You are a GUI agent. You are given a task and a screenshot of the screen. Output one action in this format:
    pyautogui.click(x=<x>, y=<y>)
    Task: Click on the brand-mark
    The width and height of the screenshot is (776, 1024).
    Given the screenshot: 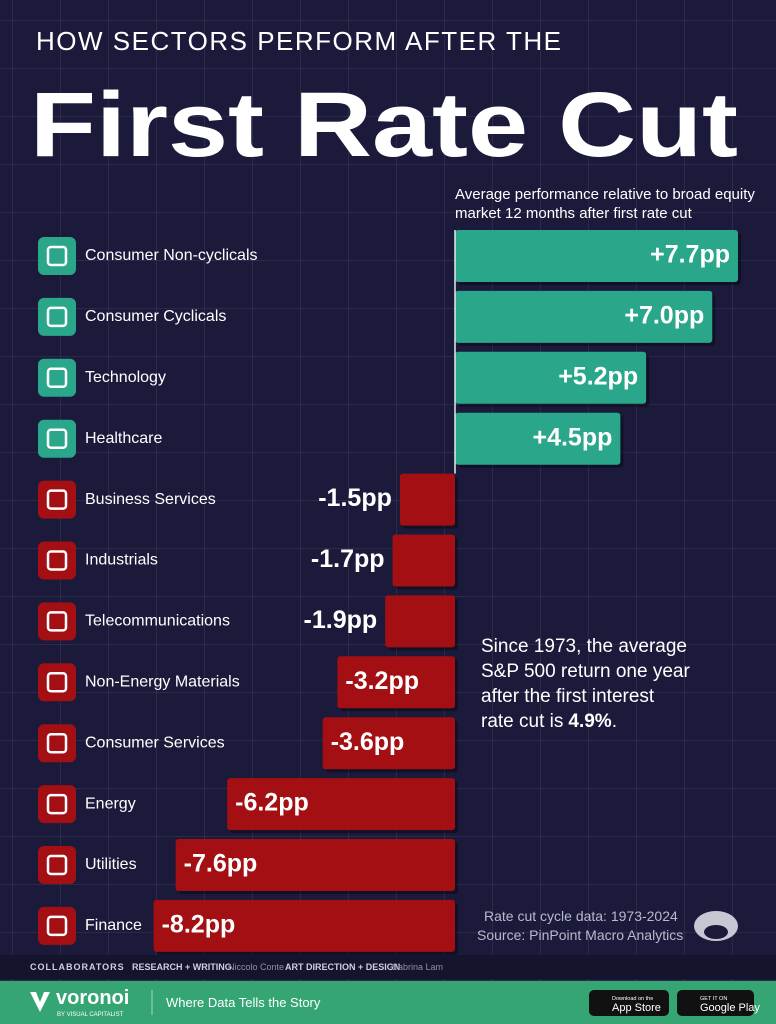 What is the action you would take?
    pyautogui.click(x=40, y=1002)
    